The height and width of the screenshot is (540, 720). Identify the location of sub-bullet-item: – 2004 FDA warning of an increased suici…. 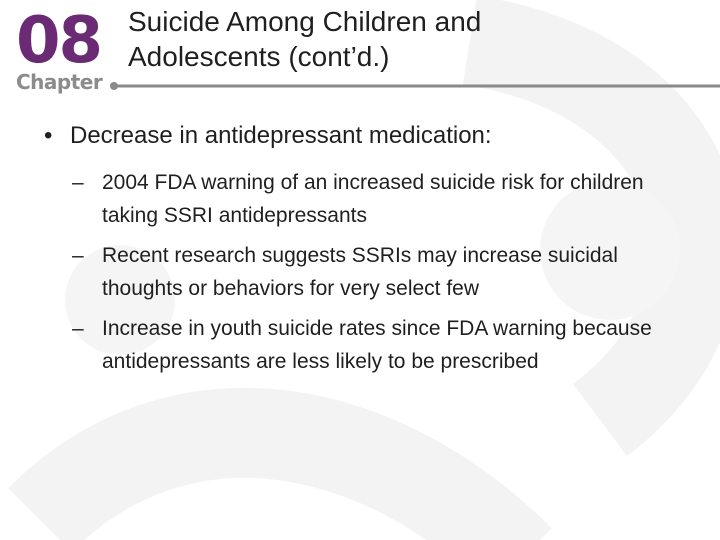
(360, 199).